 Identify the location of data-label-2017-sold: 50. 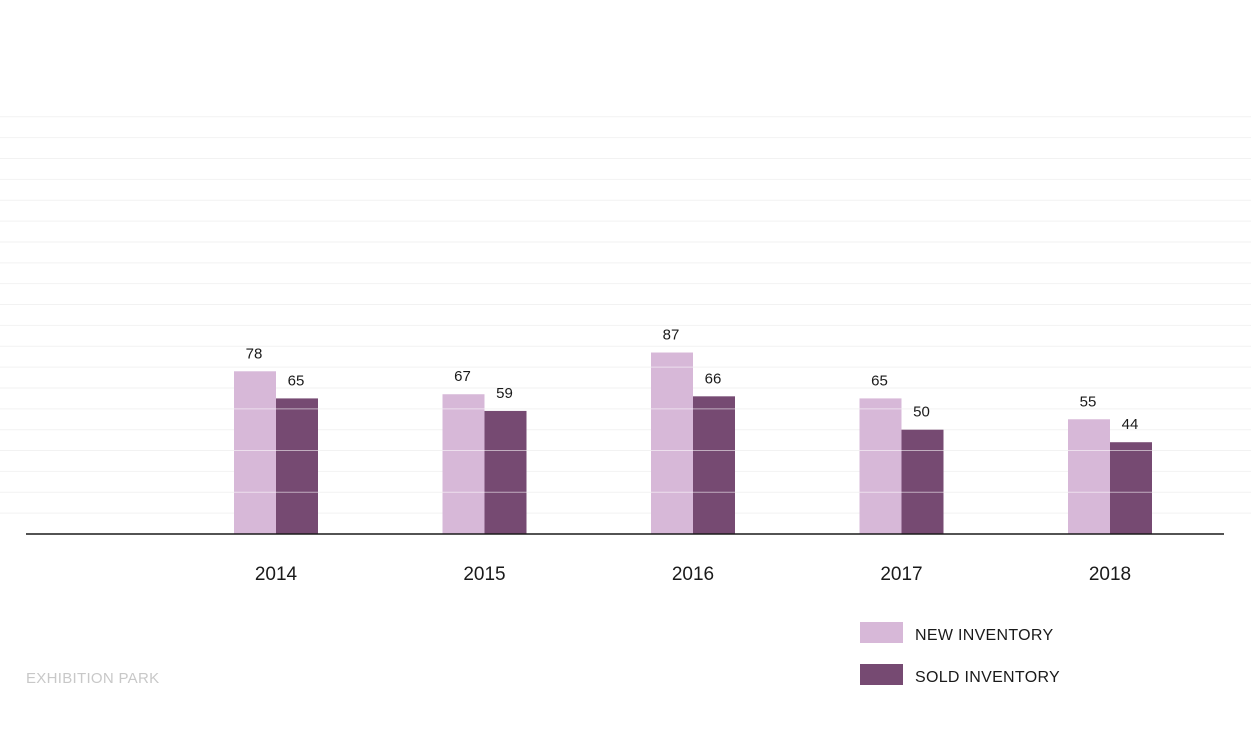
(921, 412).